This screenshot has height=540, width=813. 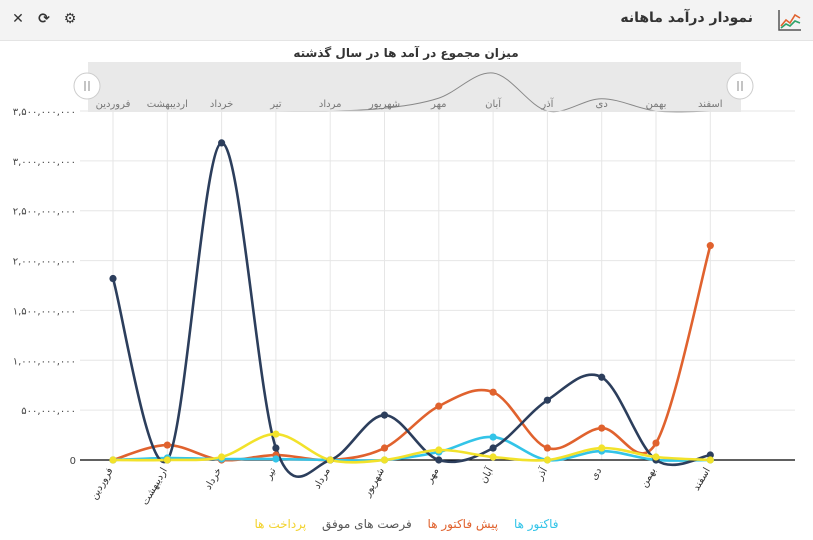 What do you see at coordinates (789, 20) in the screenshot?
I see `line-chart-logo-icon` at bounding box center [789, 20].